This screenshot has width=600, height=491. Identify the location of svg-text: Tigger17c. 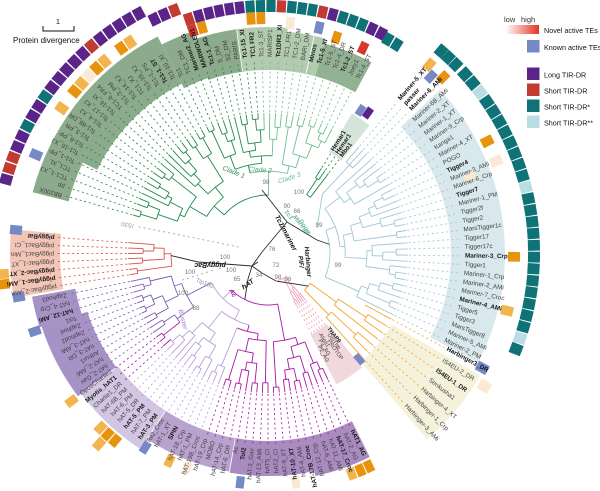
(479, 247).